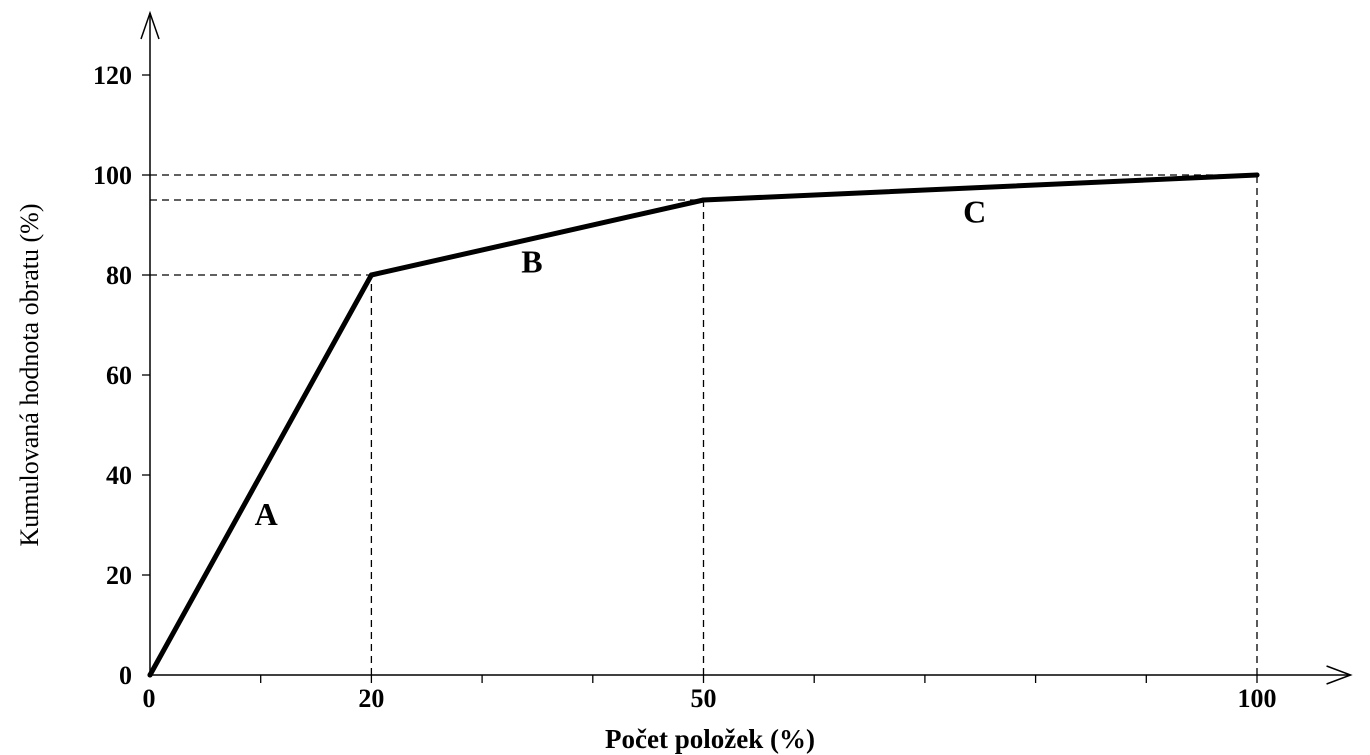  Describe the element at coordinates (371, 698) in the screenshot. I see `x-tick-label: 20` at that location.